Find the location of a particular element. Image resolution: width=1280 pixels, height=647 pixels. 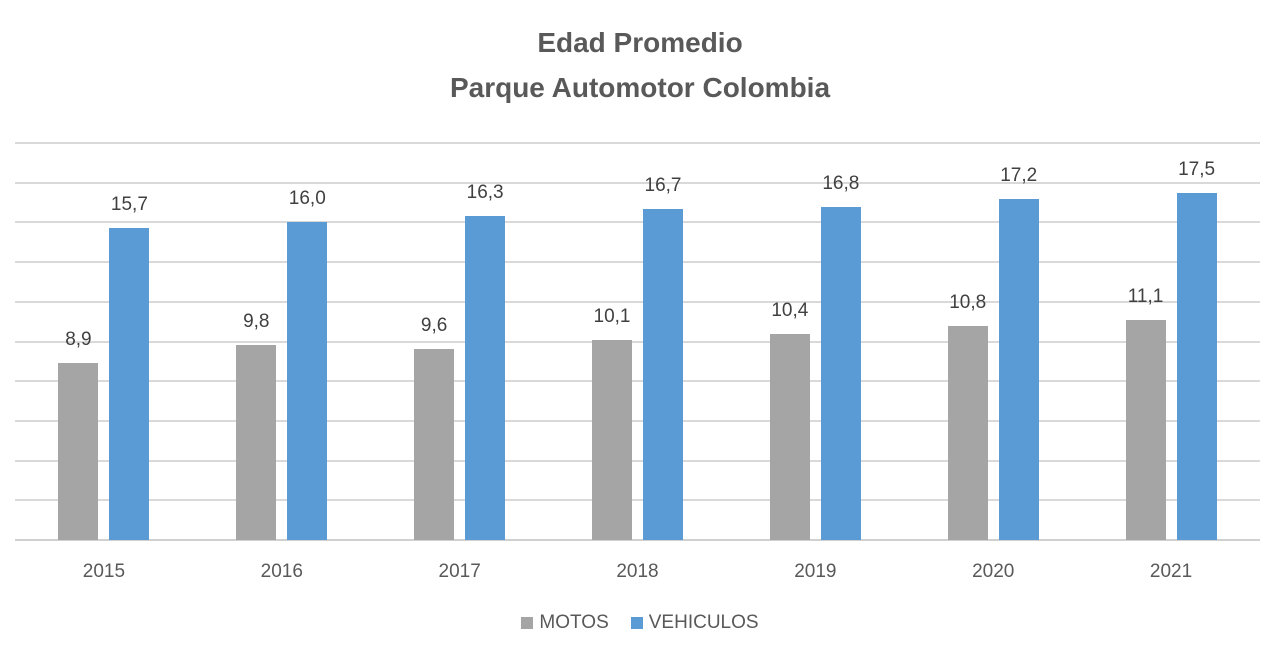

legend-item-motos: MOTOS is located at coordinates (565, 623).